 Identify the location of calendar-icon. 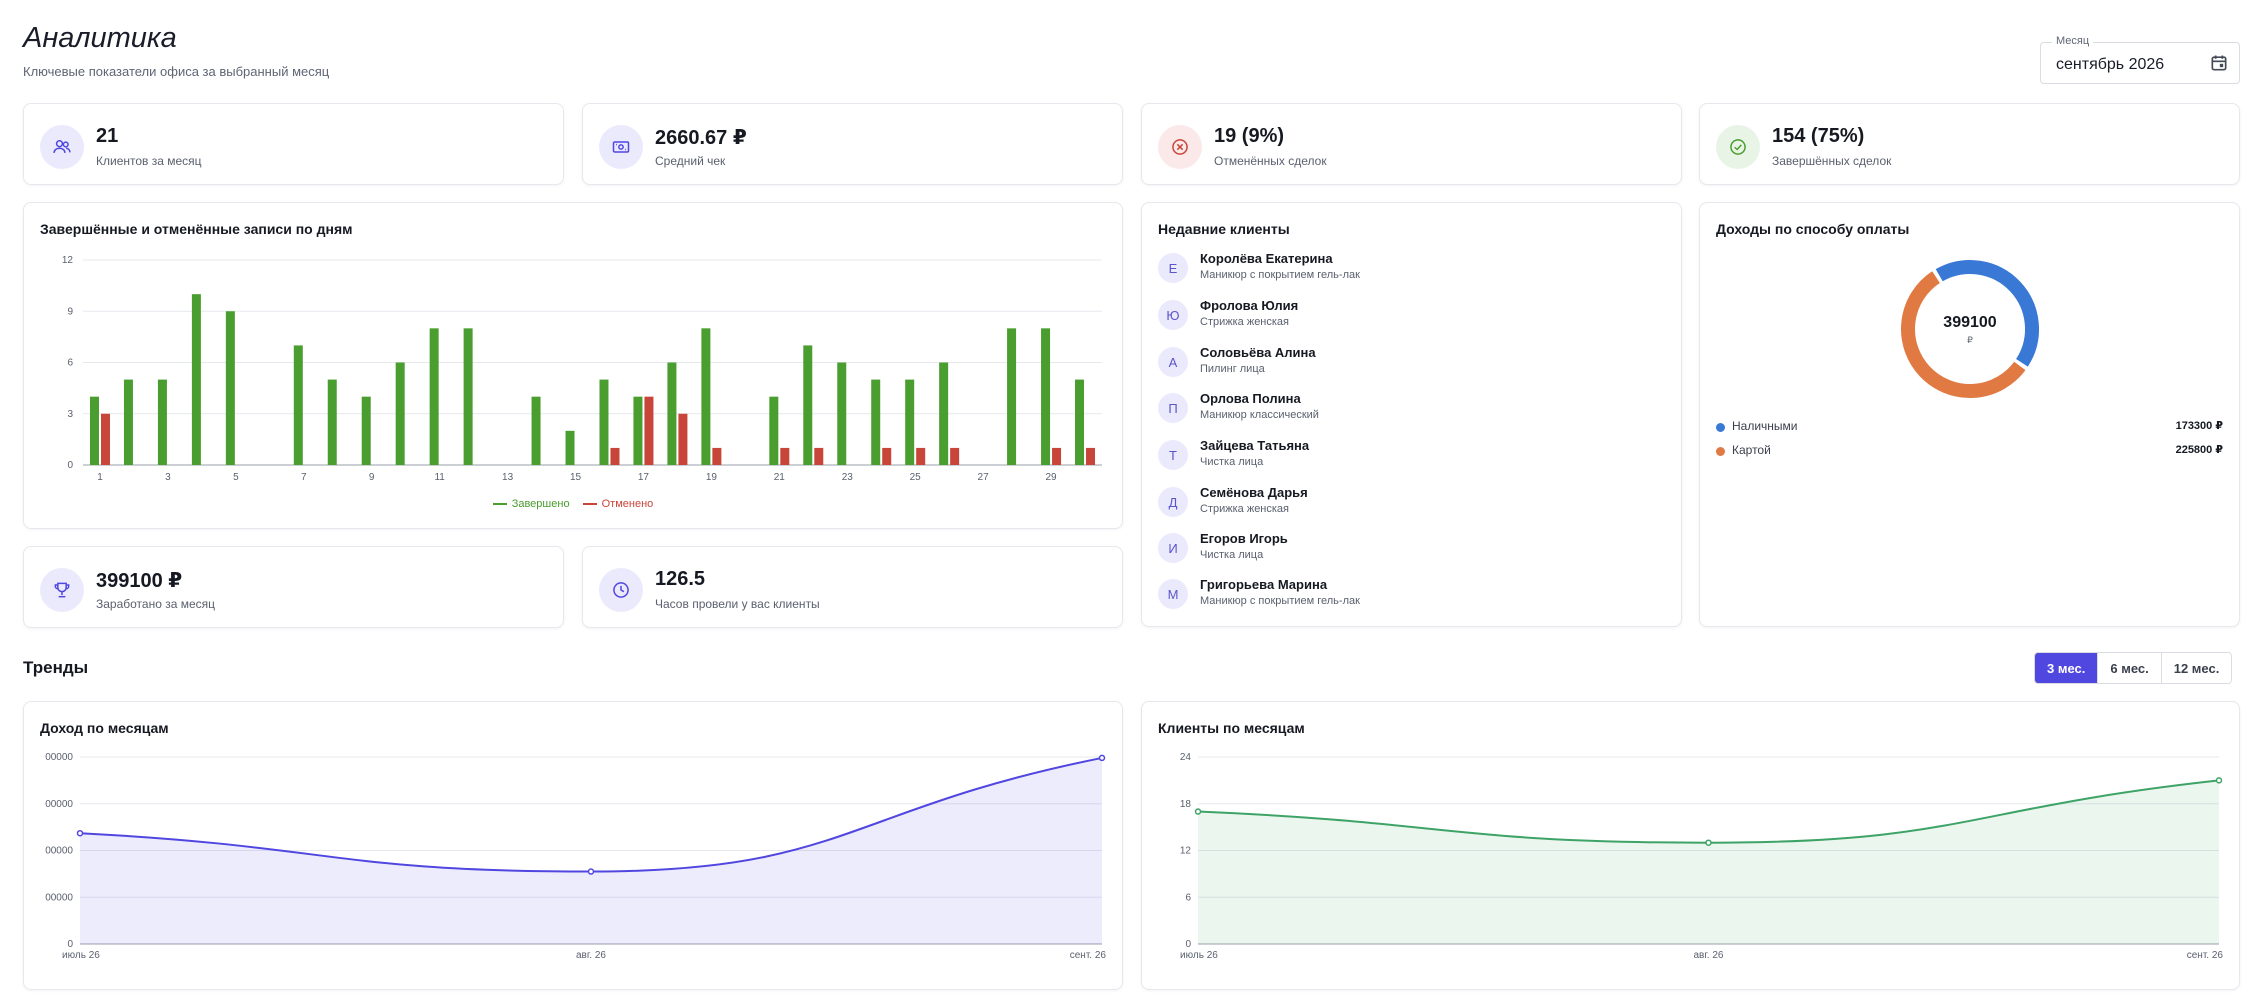
(2219, 65).